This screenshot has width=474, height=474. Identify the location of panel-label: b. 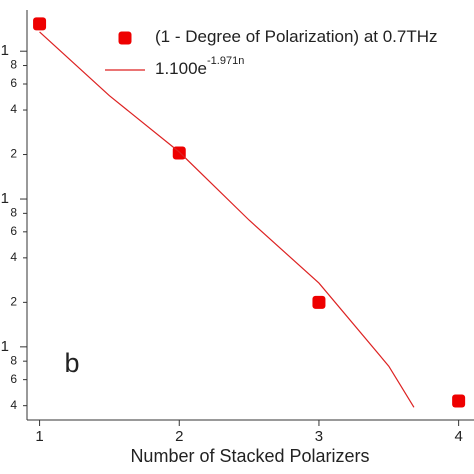
(71, 363).